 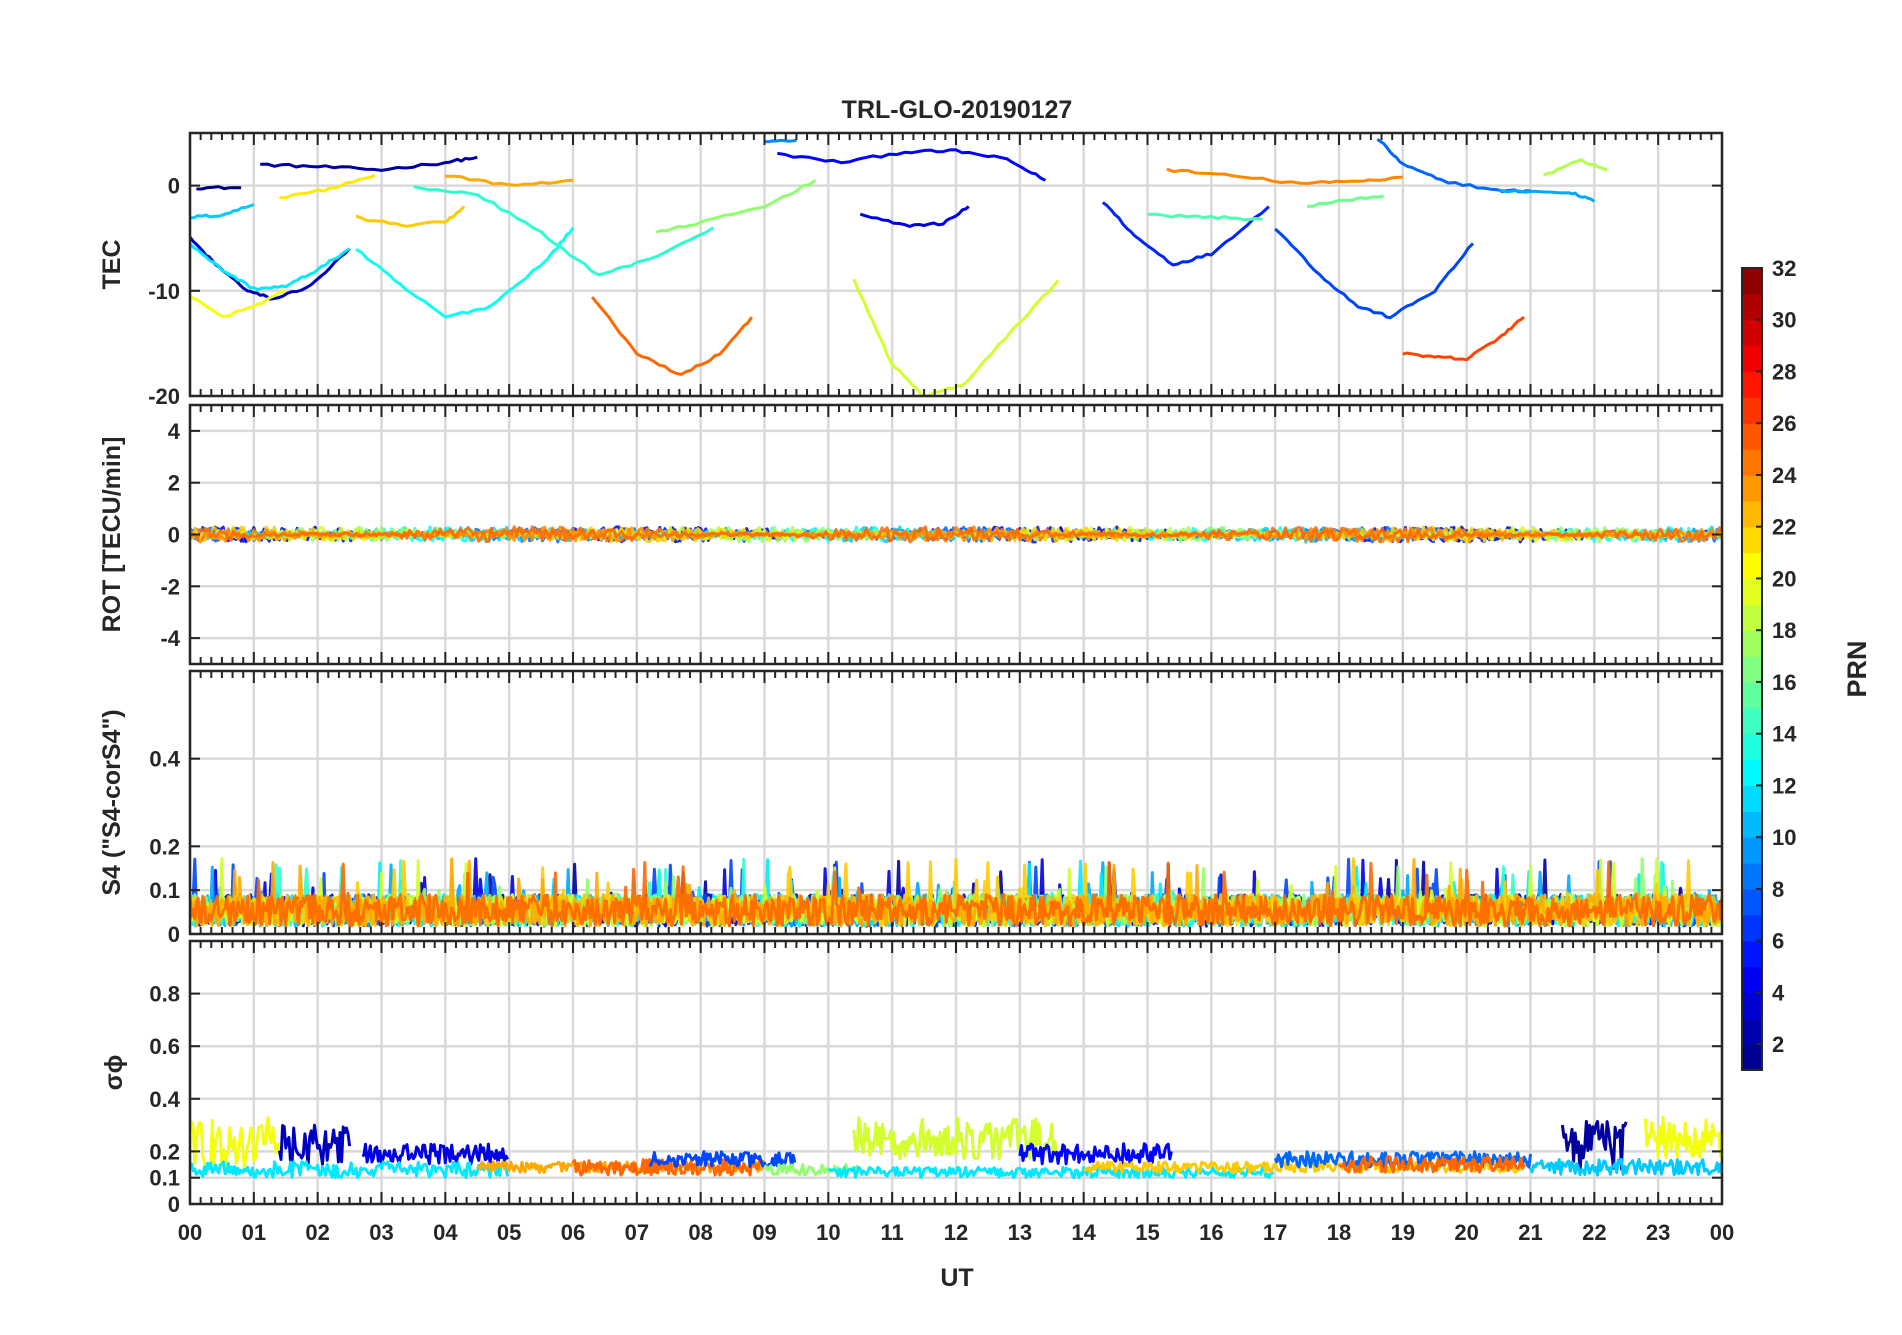 What do you see at coordinates (164, 1046) in the screenshot?
I see `ytick-label-sigma: 0.6` at bounding box center [164, 1046].